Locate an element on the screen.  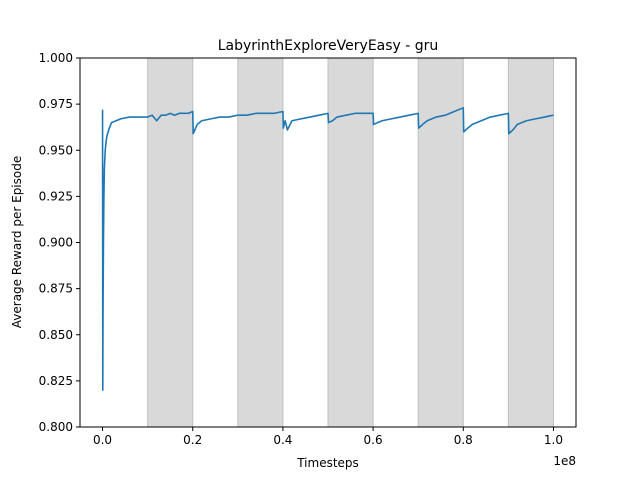
x-tick-label: 0.4 is located at coordinates (282, 440).